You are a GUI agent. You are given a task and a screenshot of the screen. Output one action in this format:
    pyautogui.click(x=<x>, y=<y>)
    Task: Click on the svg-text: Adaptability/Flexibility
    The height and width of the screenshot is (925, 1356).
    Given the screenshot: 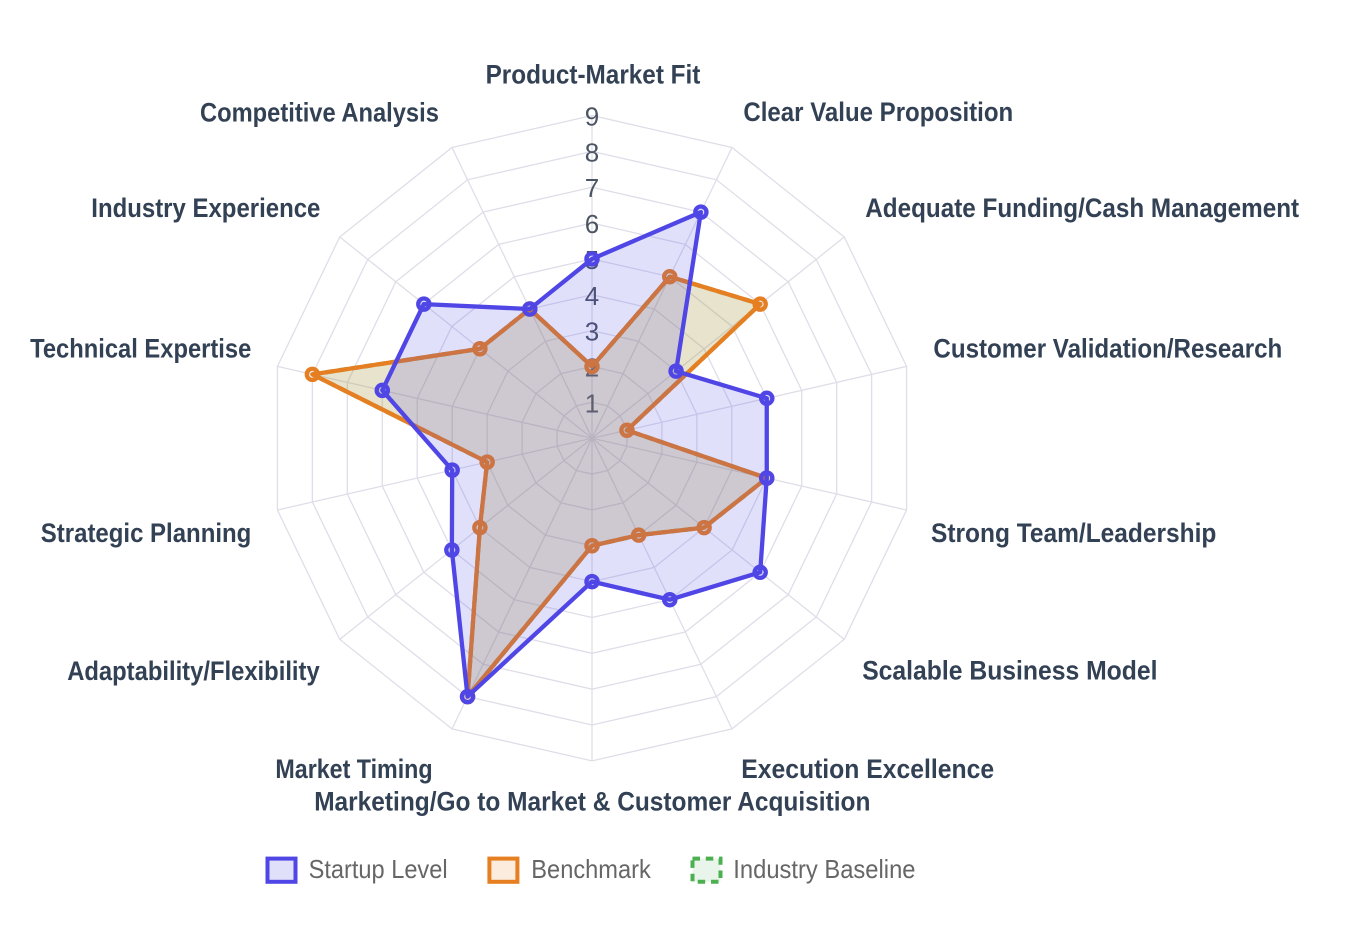 What is the action you would take?
    pyautogui.click(x=193, y=671)
    